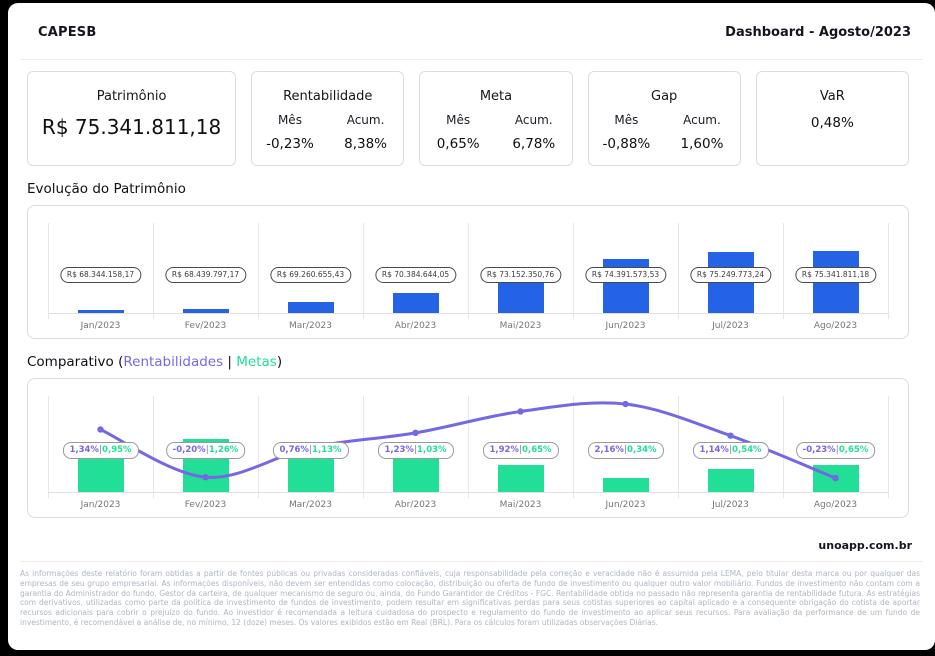  I want to click on value-label: 1,92%|0,65%, so click(520, 450).